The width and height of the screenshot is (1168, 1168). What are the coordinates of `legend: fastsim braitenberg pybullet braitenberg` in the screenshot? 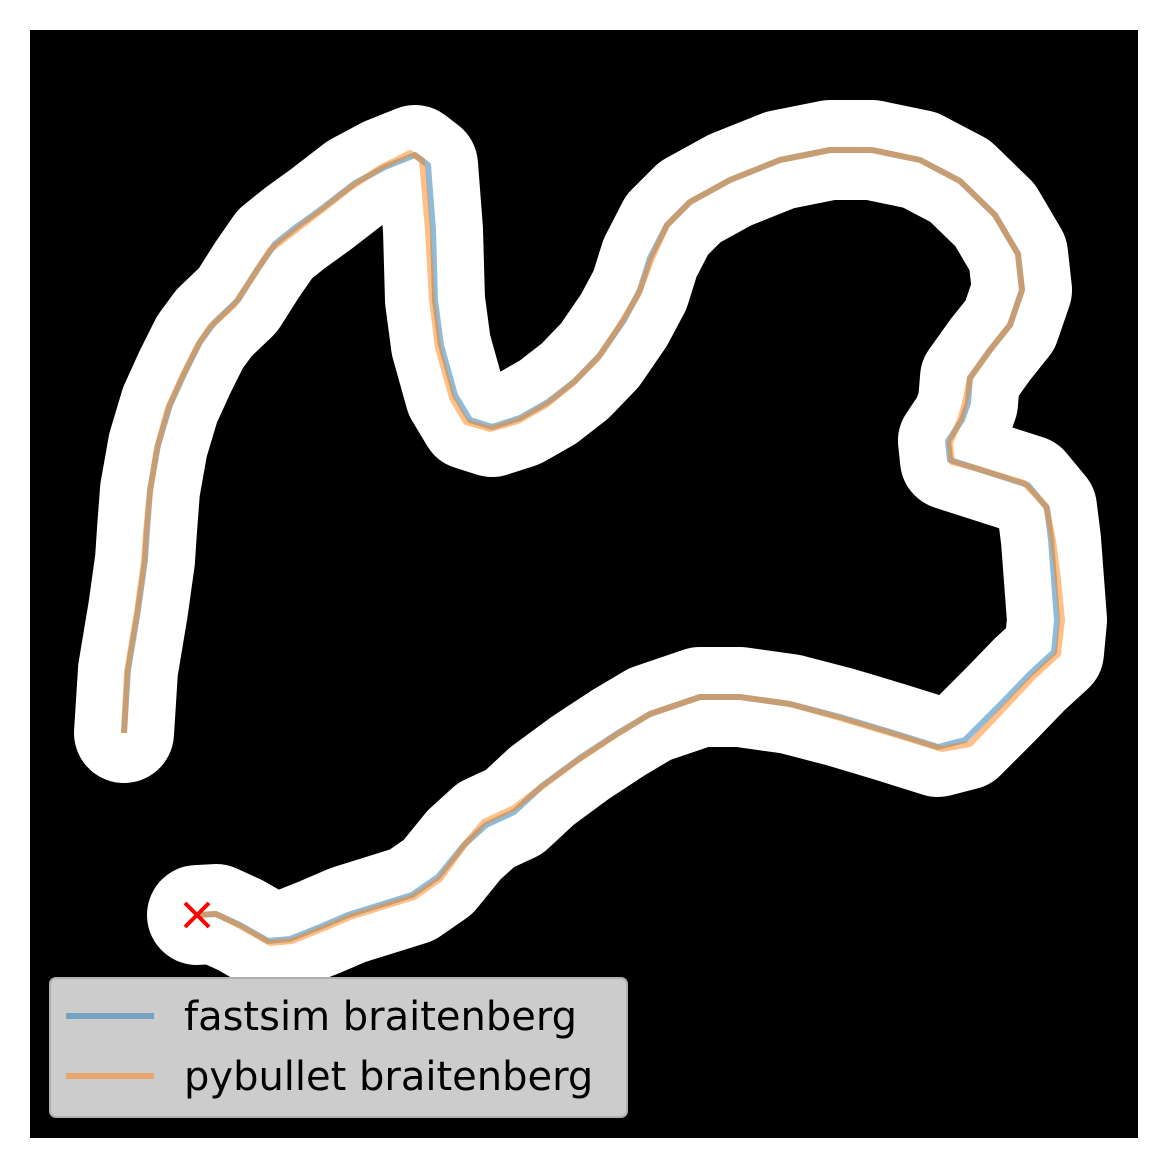 It's located at (338, 1047).